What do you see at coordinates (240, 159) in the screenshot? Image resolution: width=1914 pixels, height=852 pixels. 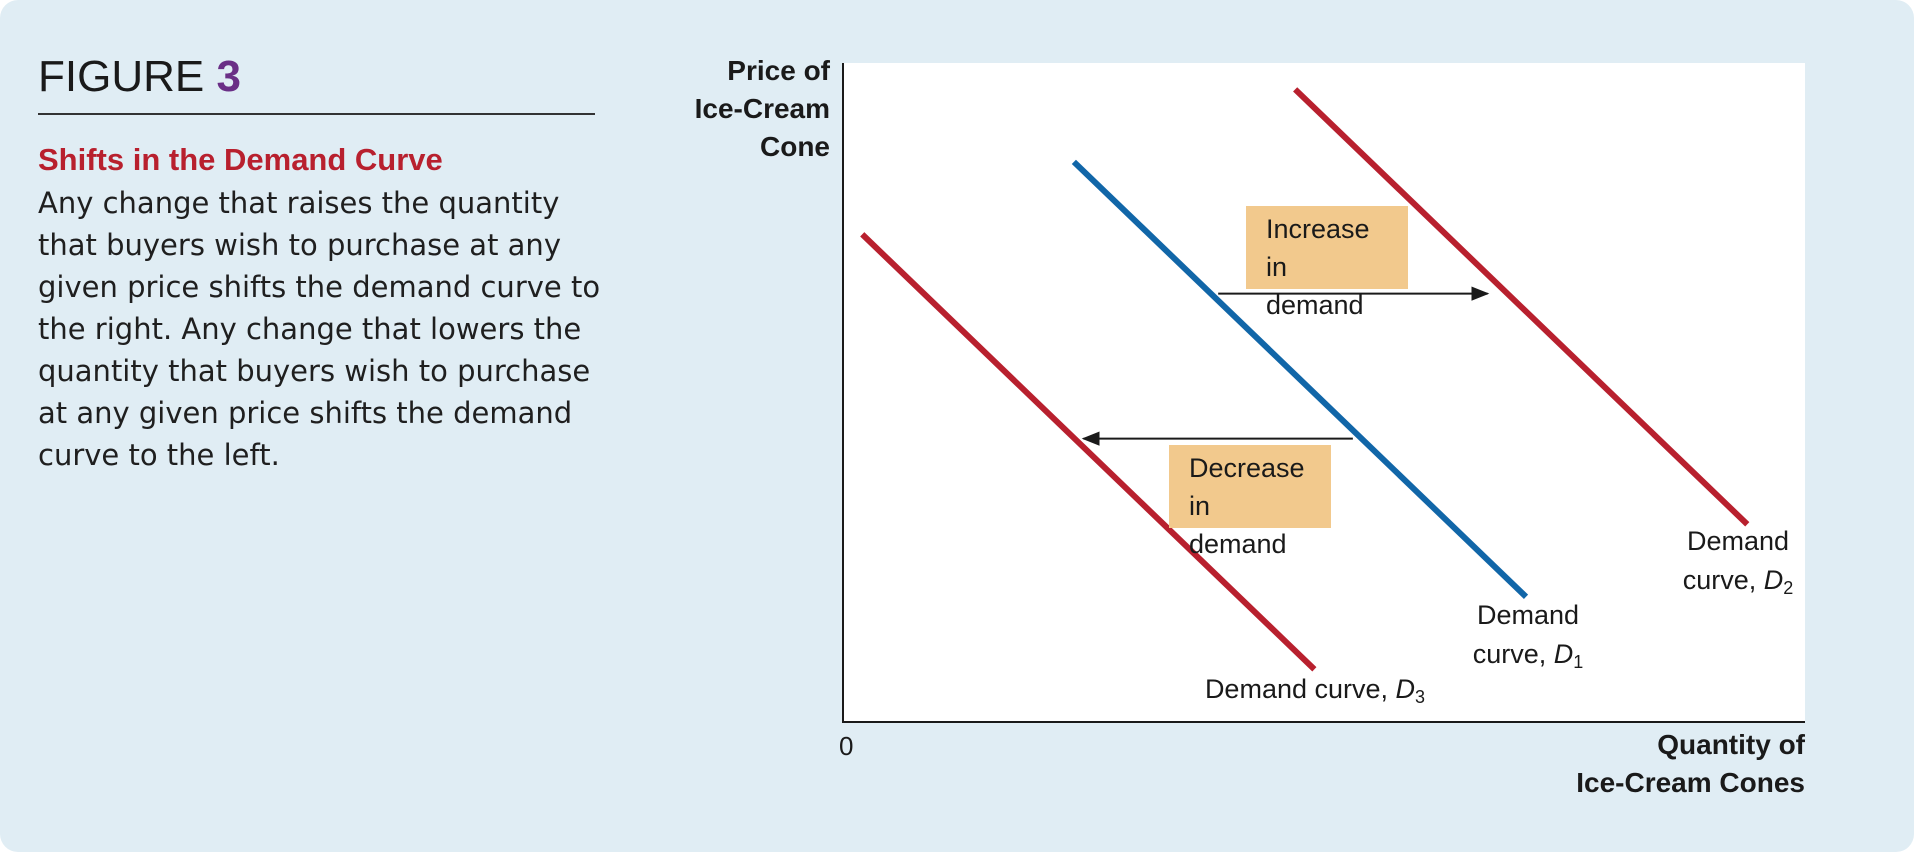 I see `figure-subtitle: Shifts in the Demand Curve` at bounding box center [240, 159].